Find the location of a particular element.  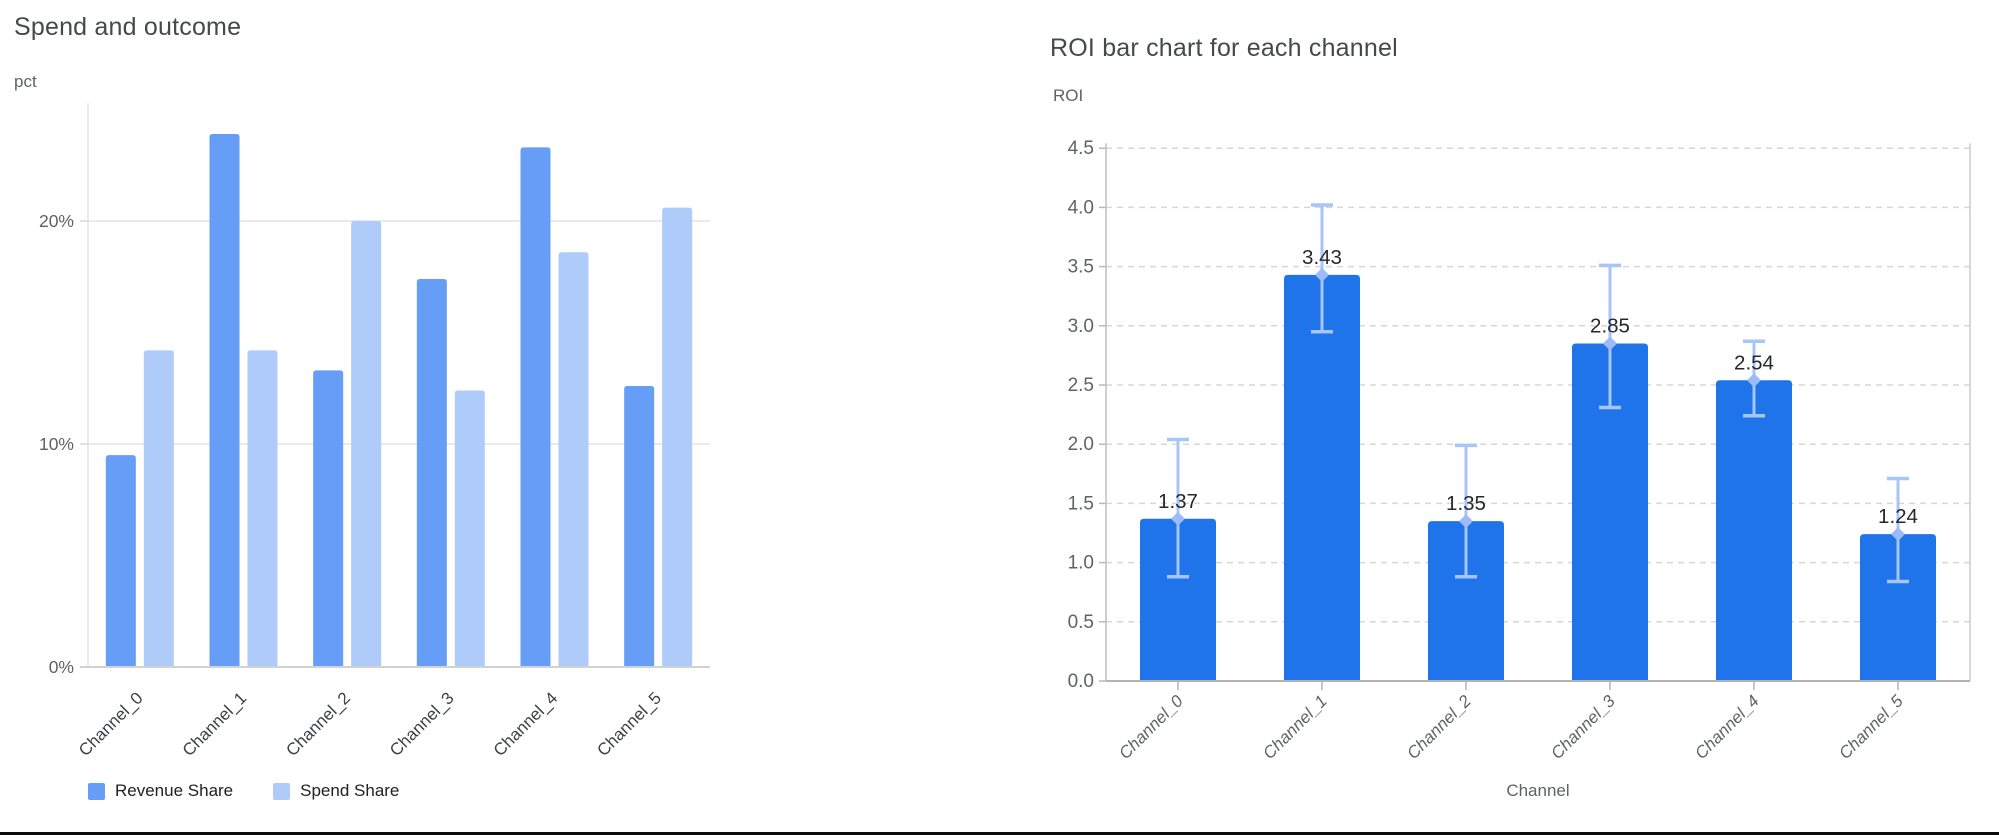

svg-text: 20% is located at coordinates (56, 221).